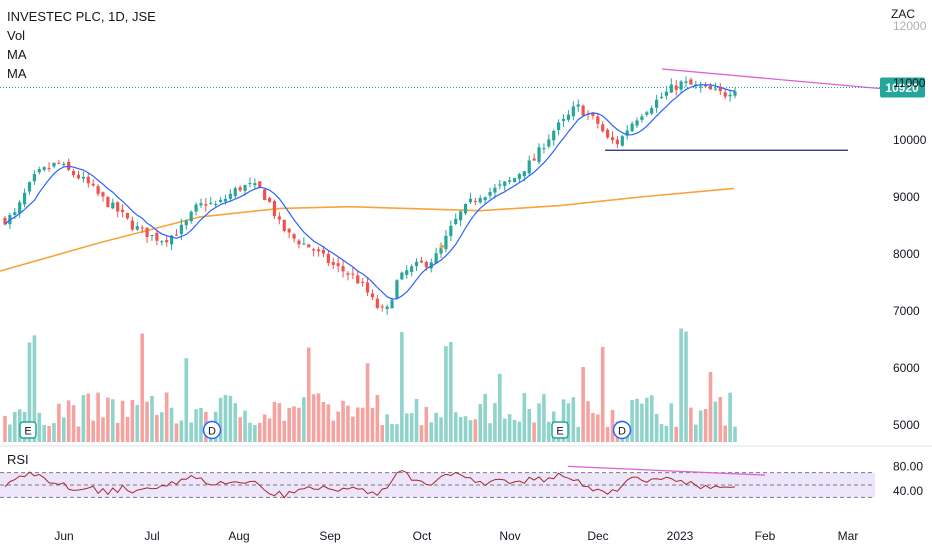  What do you see at coordinates (666, 470) in the screenshot?
I see `rsi-trendline` at bounding box center [666, 470].